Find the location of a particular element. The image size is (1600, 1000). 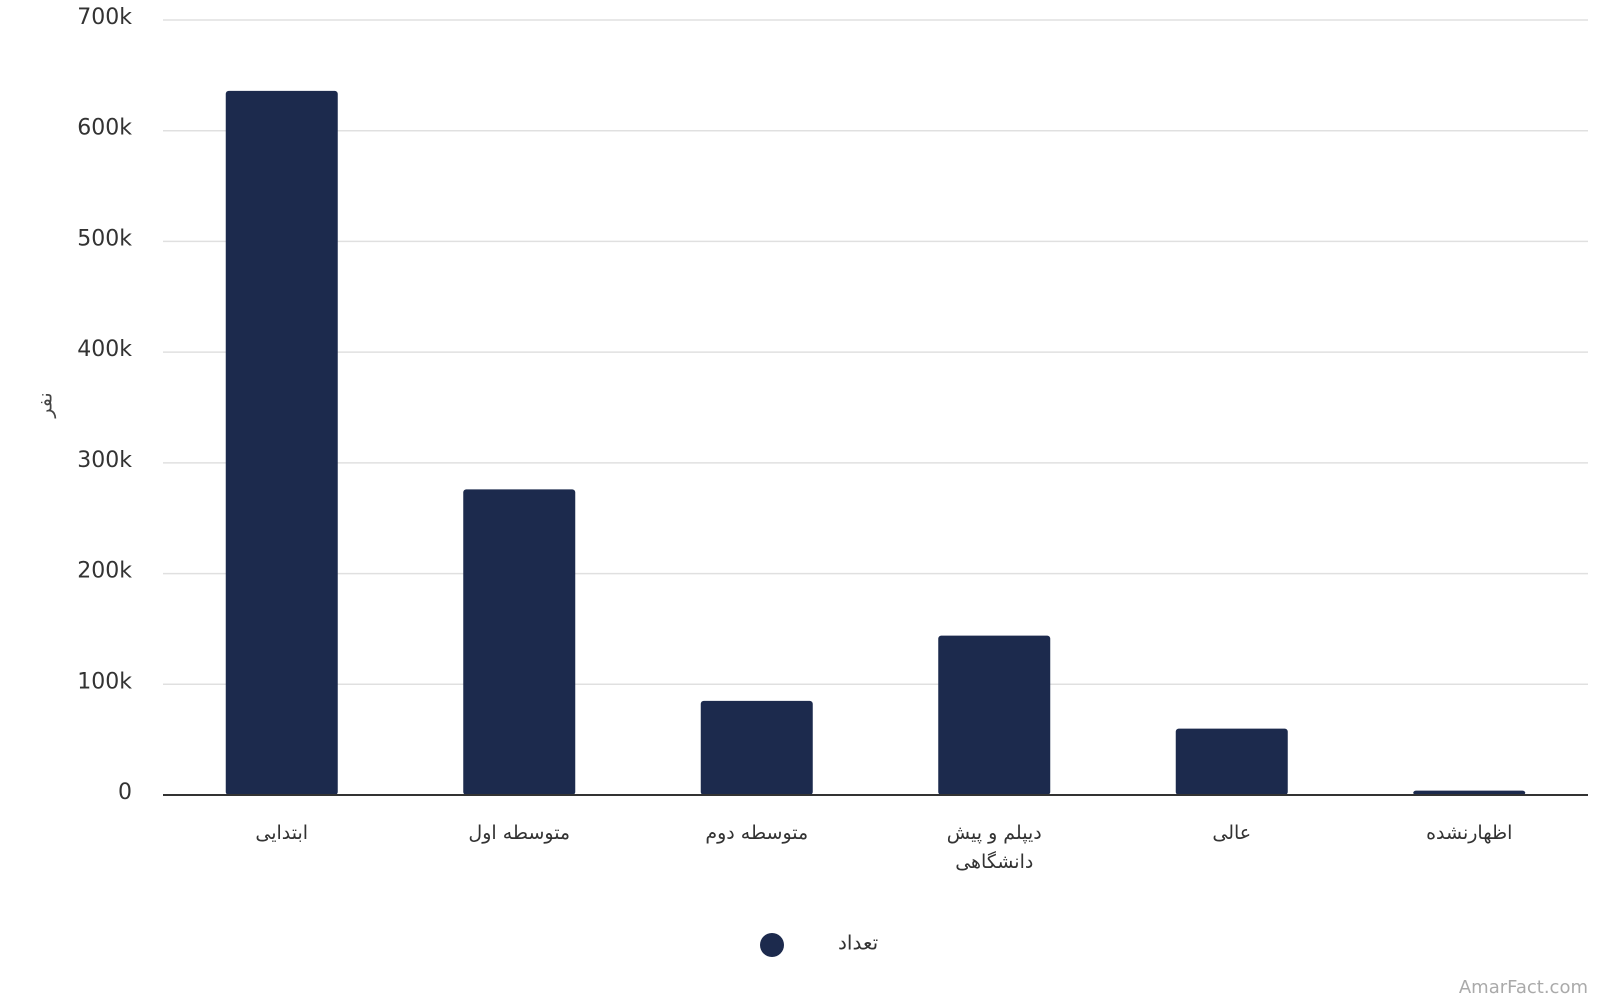

y-tick-label: 700k is located at coordinates (104, 17).